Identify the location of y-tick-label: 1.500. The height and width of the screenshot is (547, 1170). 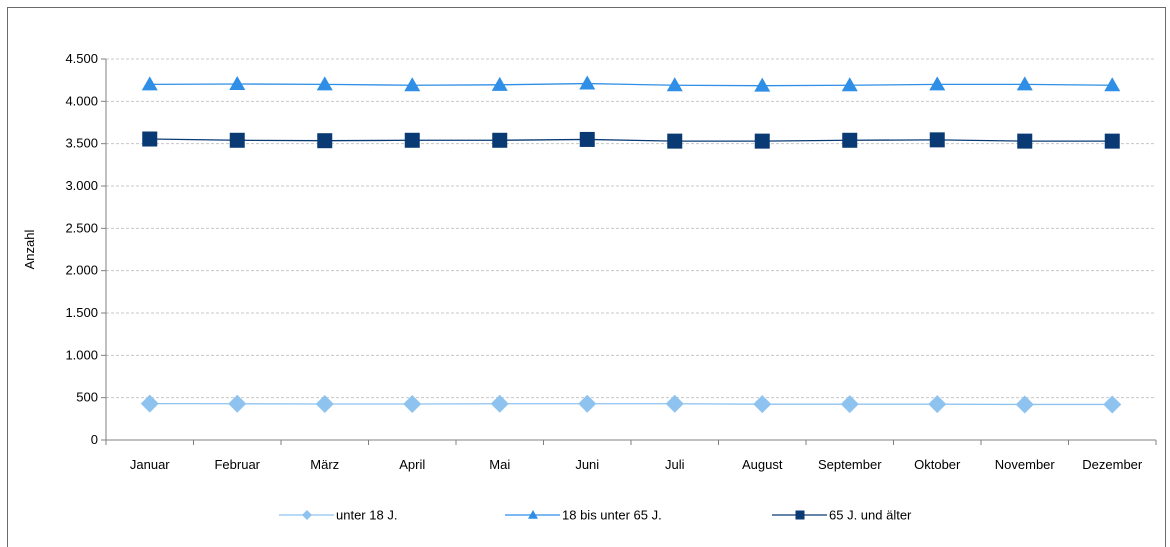
(81, 312).